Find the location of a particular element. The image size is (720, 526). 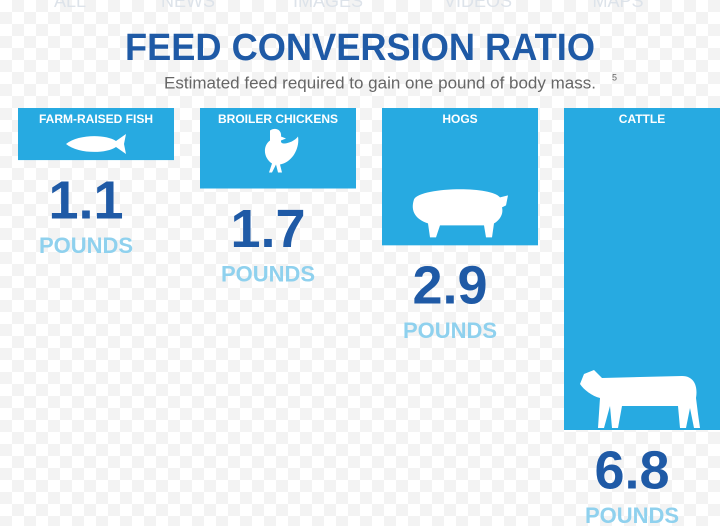

value-label: 6.8 is located at coordinates (631, 470).